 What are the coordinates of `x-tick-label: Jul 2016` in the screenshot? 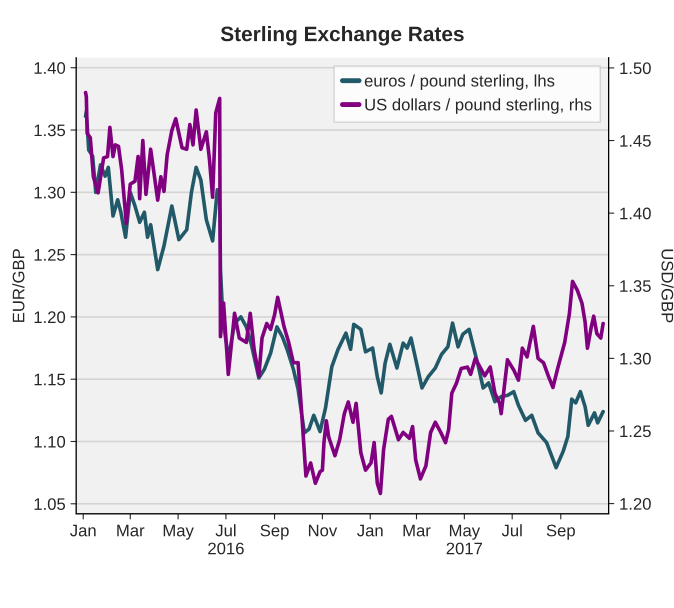 It's located at (226, 539).